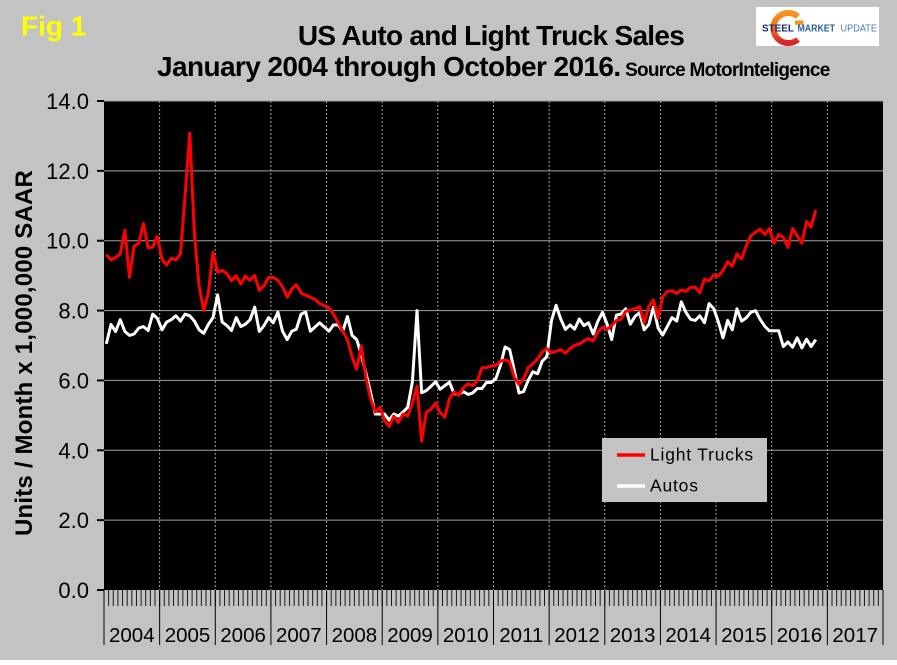 Image resolution: width=897 pixels, height=665 pixels. Describe the element at coordinates (633, 635) in the screenshot. I see `svg-text: 2013` at that location.